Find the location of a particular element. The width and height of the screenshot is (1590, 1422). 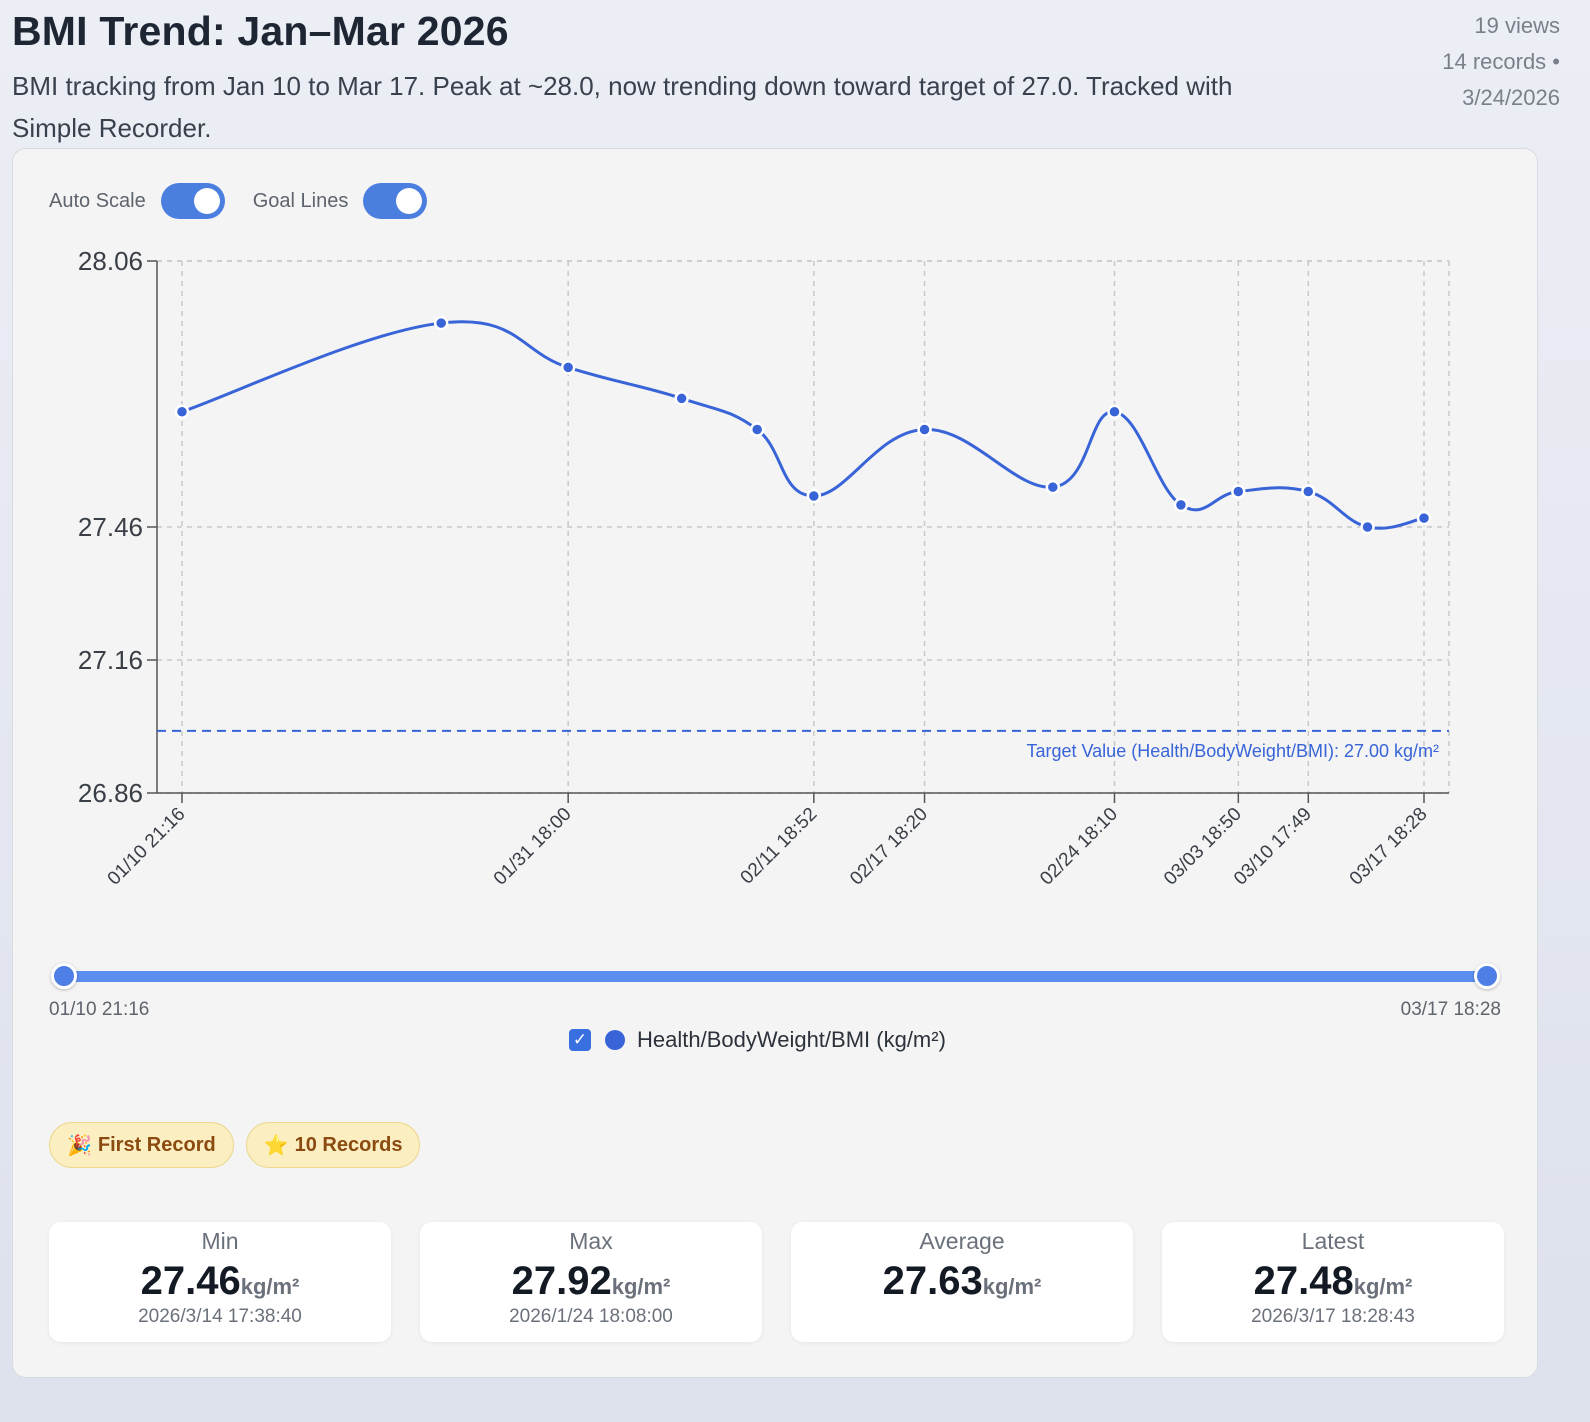

stat-latest: Latest 27.48kg/m² 2026/3/17 18:28:43 is located at coordinates (1333, 1282).